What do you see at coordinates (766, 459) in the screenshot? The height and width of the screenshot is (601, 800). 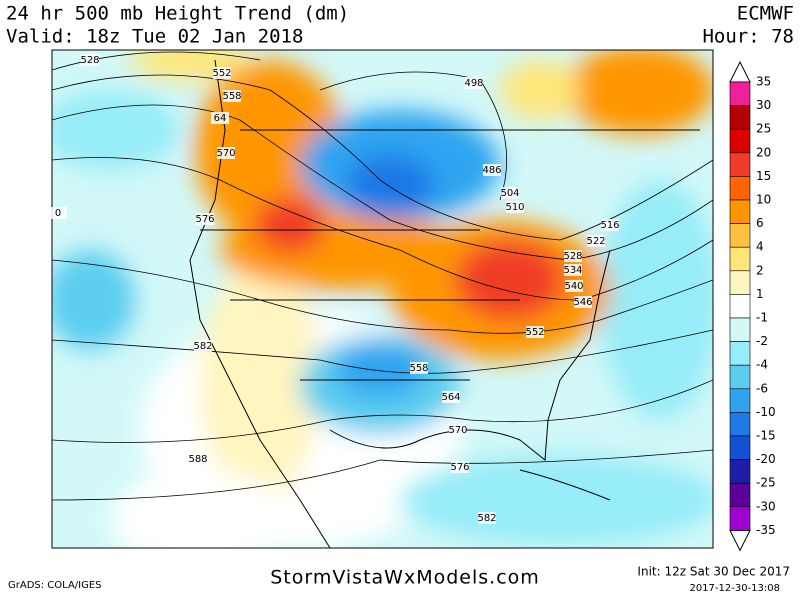 I see `colorbar-label: -20` at bounding box center [766, 459].